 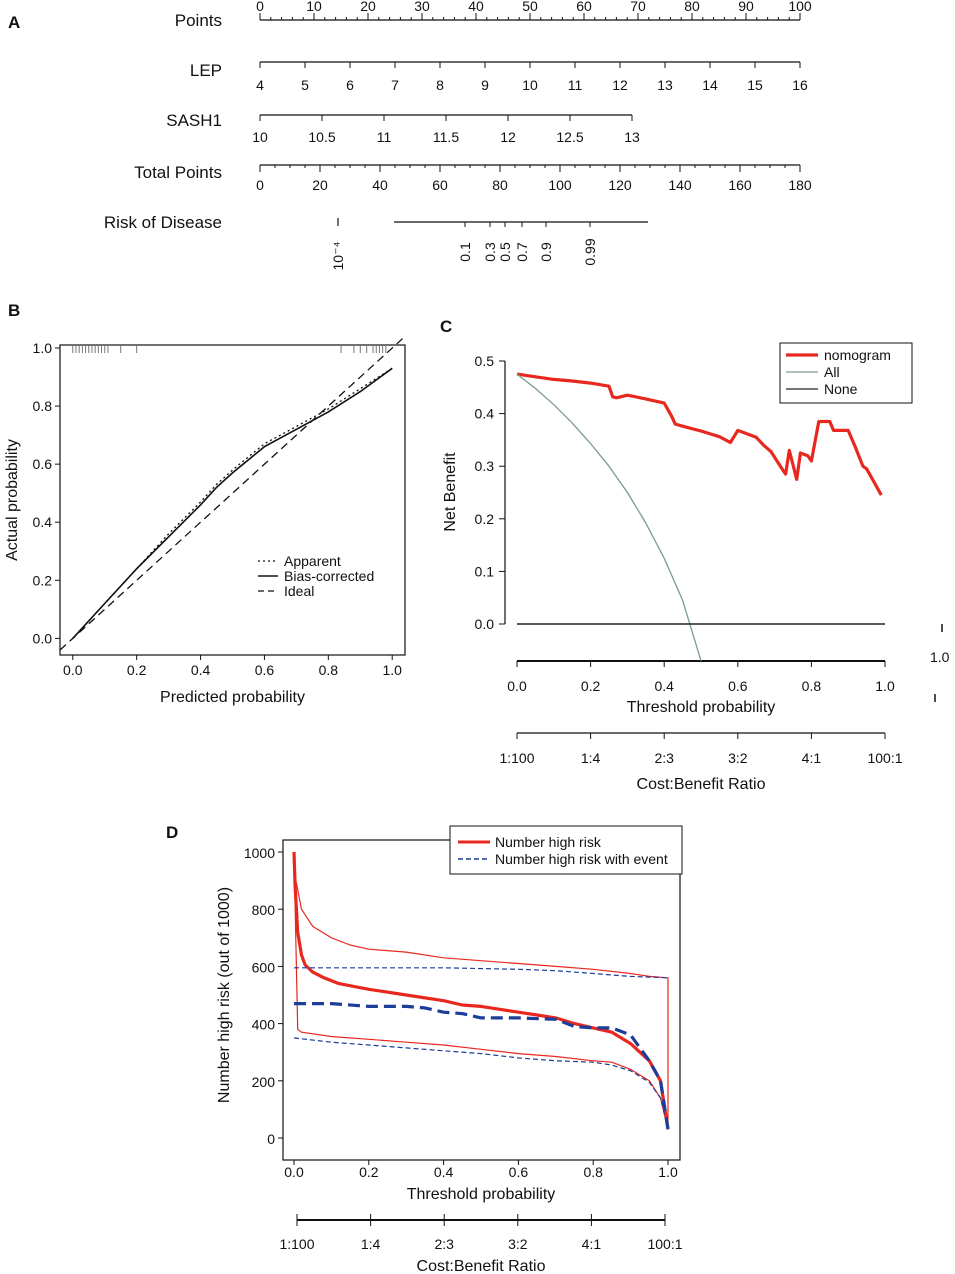 What do you see at coordinates (299, 591) in the screenshot?
I see `legend-label: Ideal` at bounding box center [299, 591].